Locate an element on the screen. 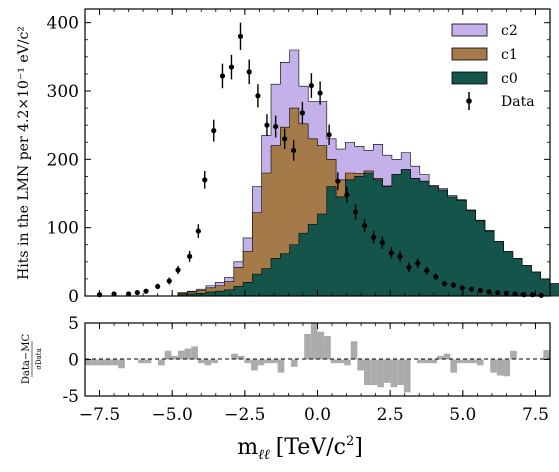  legend-swatch-c2 is located at coordinates (469, 30).